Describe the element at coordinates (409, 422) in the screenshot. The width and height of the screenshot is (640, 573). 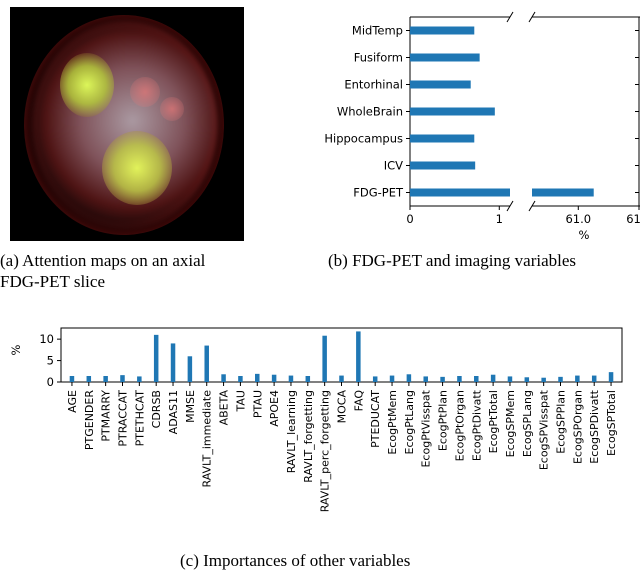
I see `x-tick-label: EcogPtLang` at that location.